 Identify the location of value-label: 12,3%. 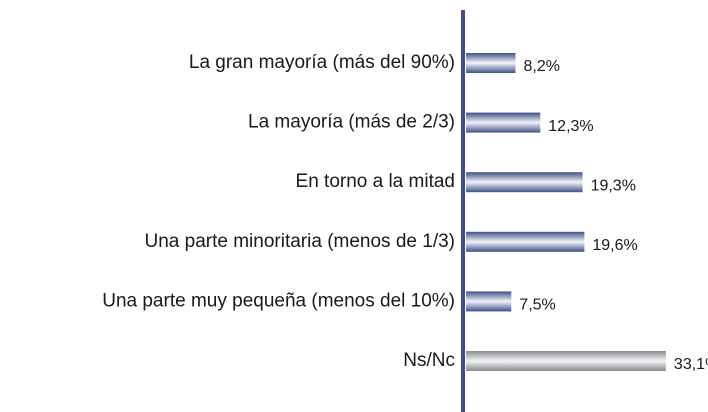
(570, 126).